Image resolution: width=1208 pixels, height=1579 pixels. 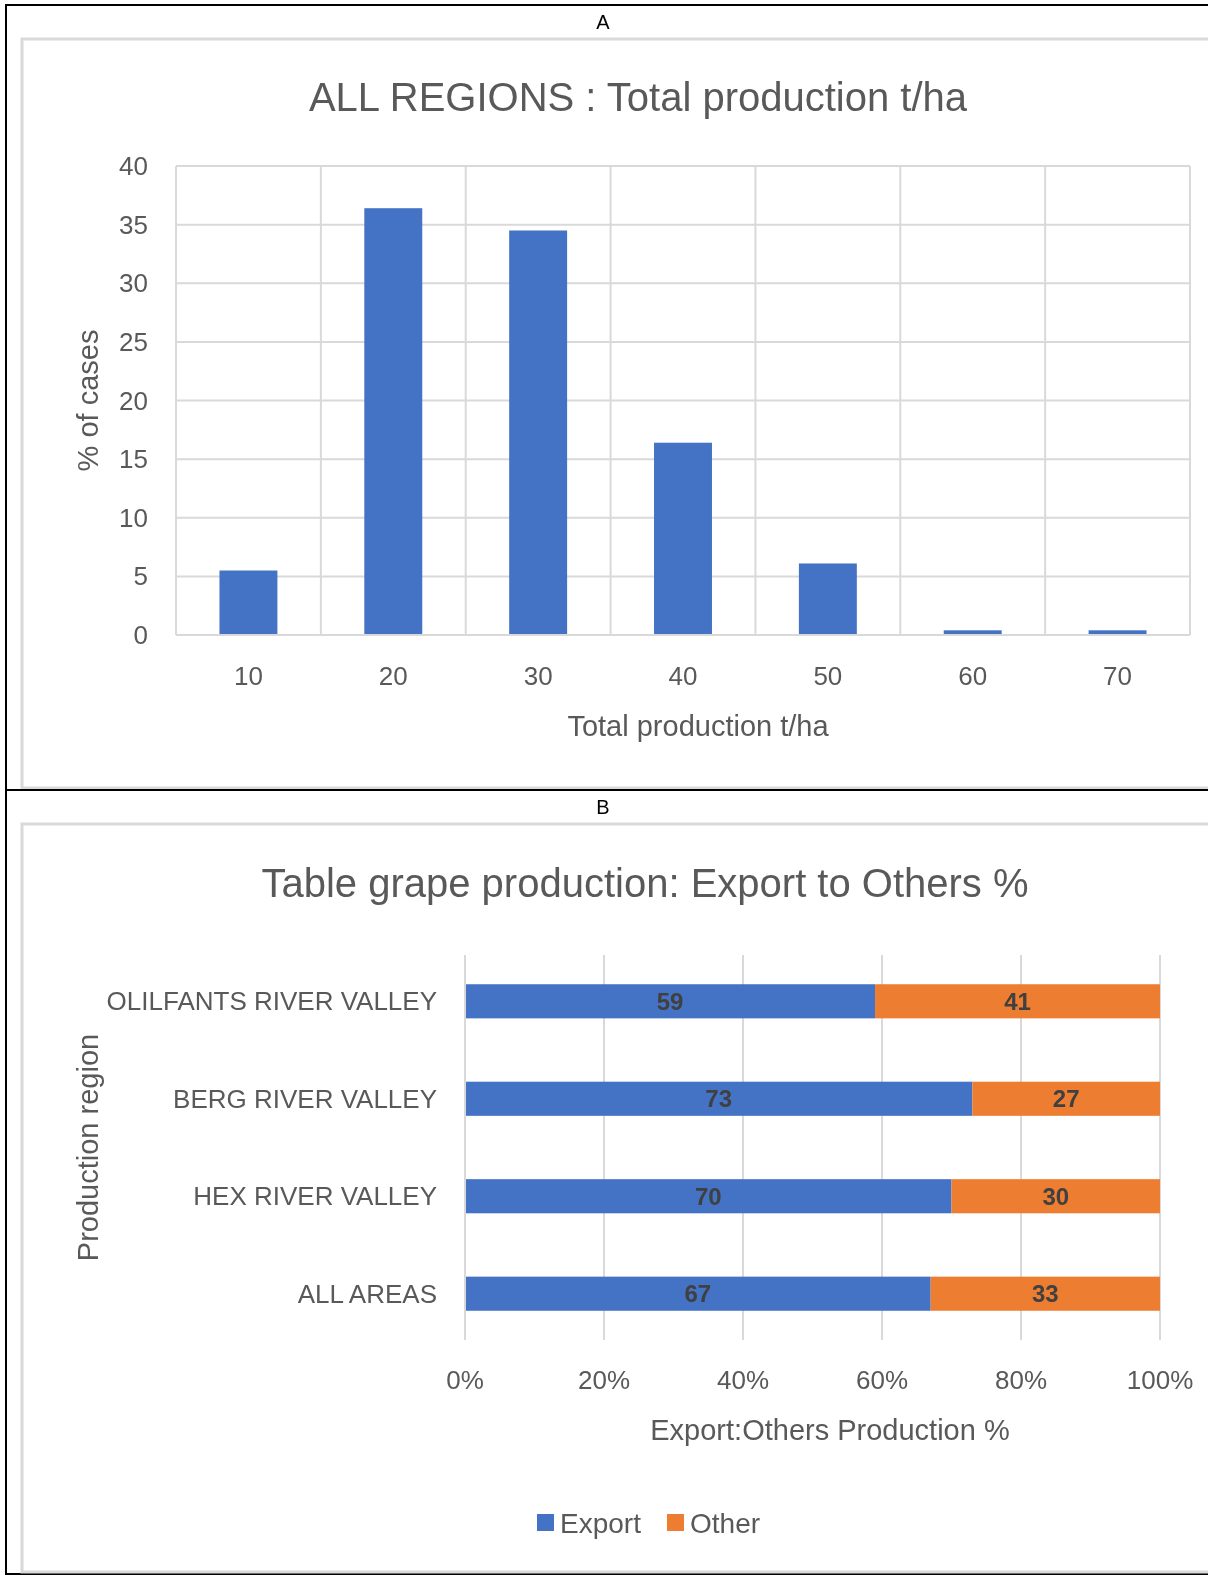 I want to click on x-tick-label: 40, so click(x=683, y=676).